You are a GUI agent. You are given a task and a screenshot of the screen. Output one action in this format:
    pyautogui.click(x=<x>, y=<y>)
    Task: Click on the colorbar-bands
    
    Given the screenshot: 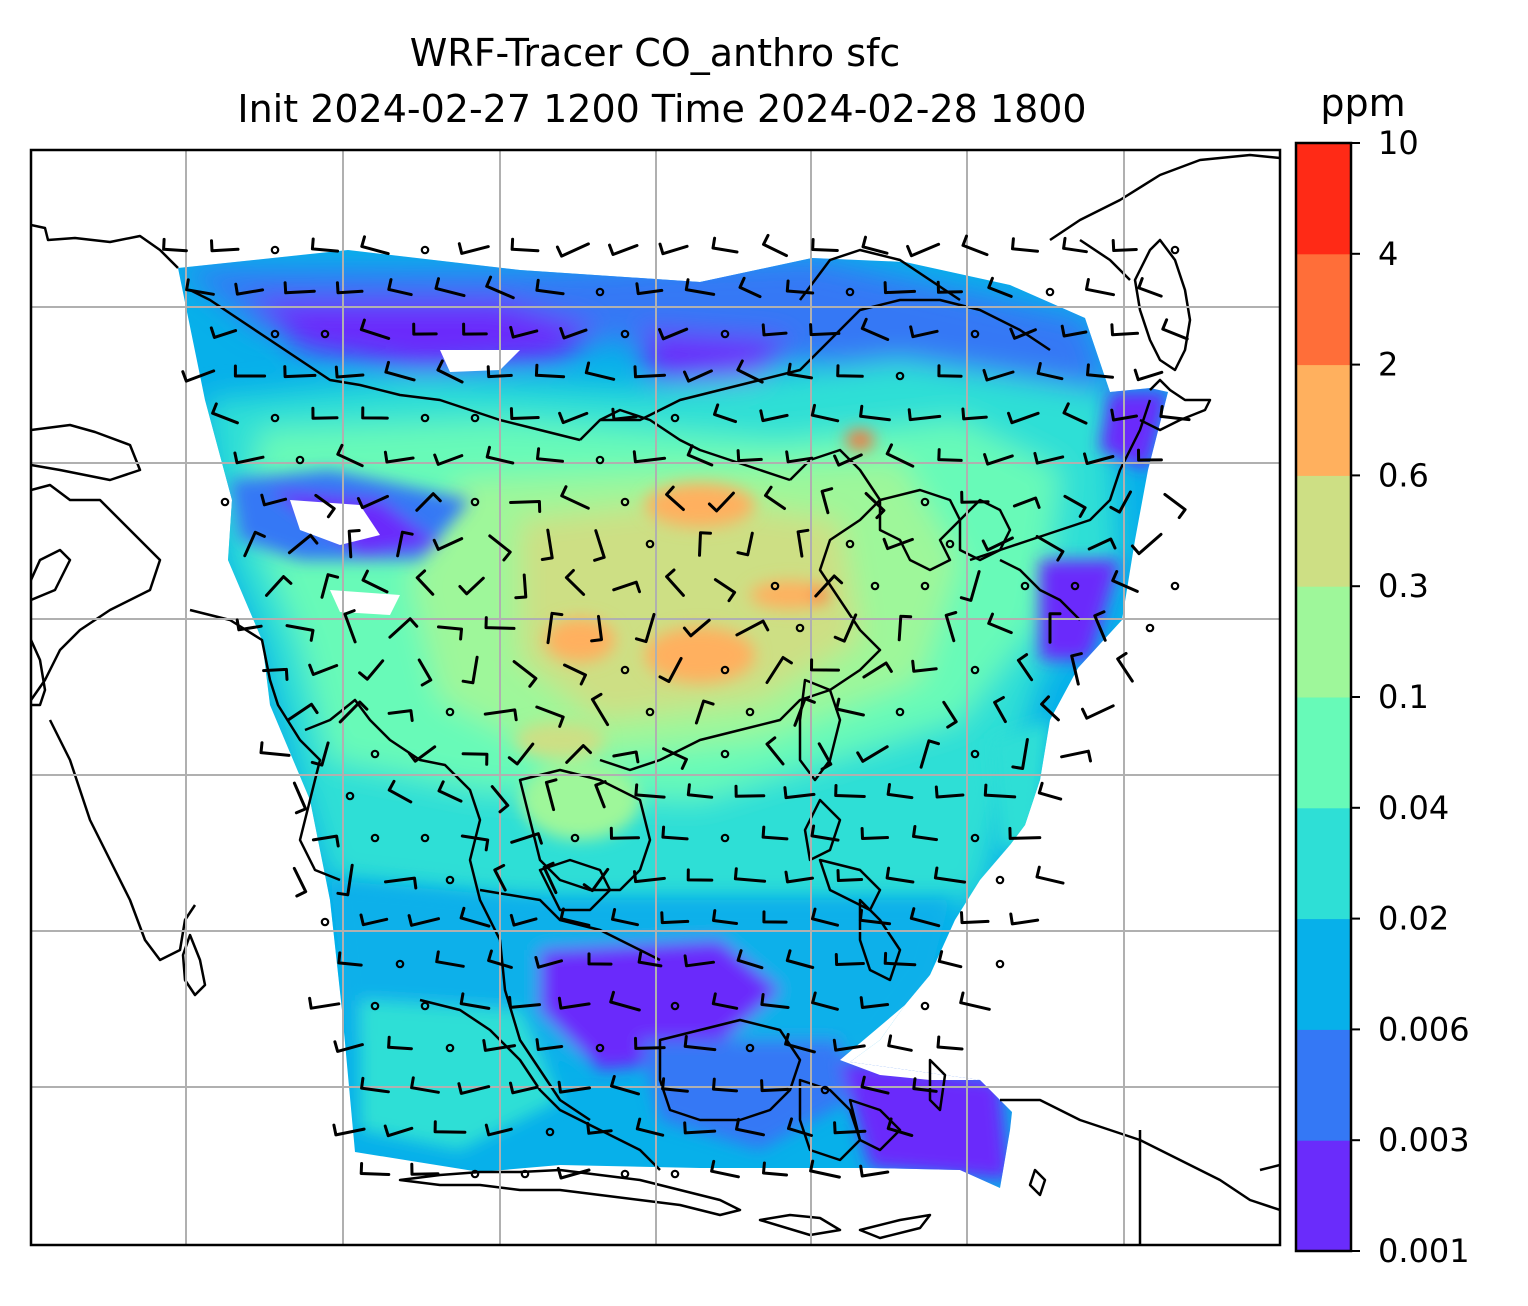 What is the action you would take?
    pyautogui.click(x=1323, y=697)
    